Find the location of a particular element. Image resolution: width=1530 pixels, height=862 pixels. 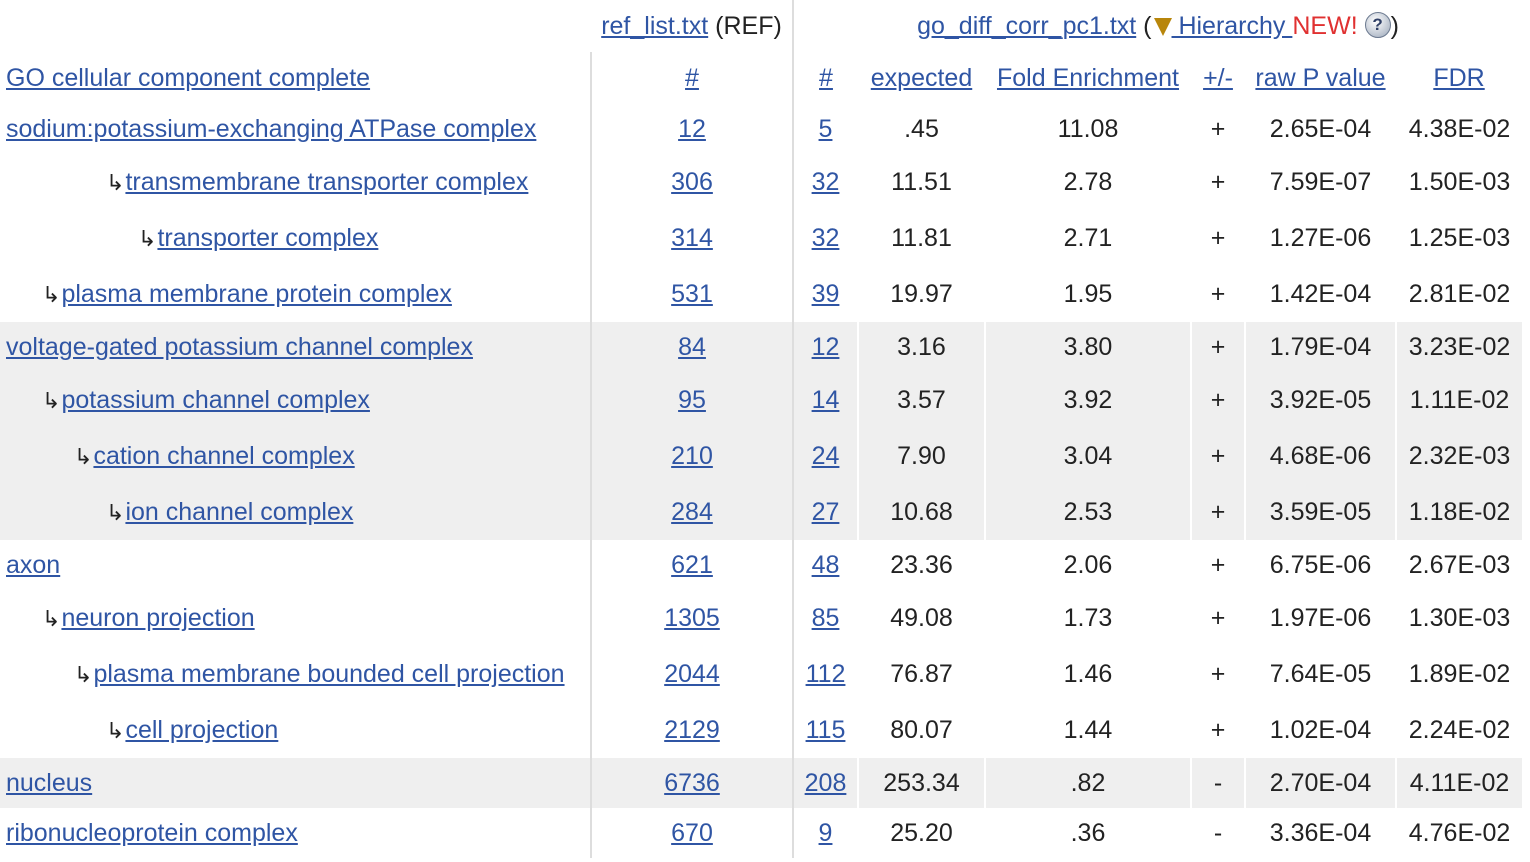

count-sort-link: # is located at coordinates (826, 77).